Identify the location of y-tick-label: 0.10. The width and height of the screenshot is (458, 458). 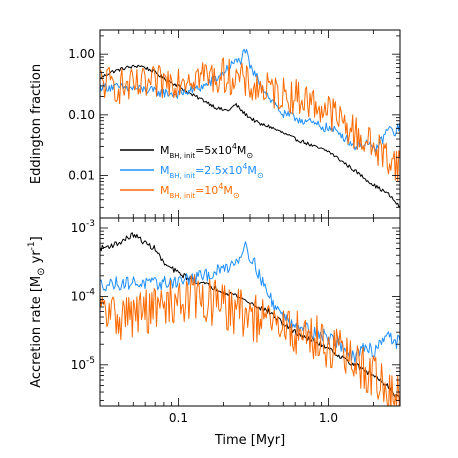
(81, 115).